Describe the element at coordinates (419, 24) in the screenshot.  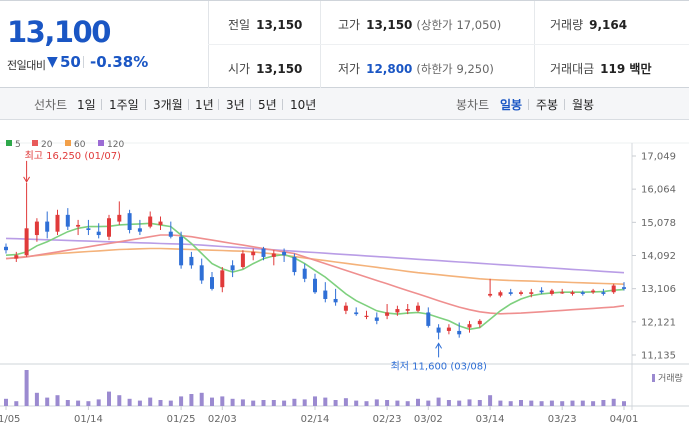
I see `stat-high: 고가 13,150 (상한가 17,050)` at that location.